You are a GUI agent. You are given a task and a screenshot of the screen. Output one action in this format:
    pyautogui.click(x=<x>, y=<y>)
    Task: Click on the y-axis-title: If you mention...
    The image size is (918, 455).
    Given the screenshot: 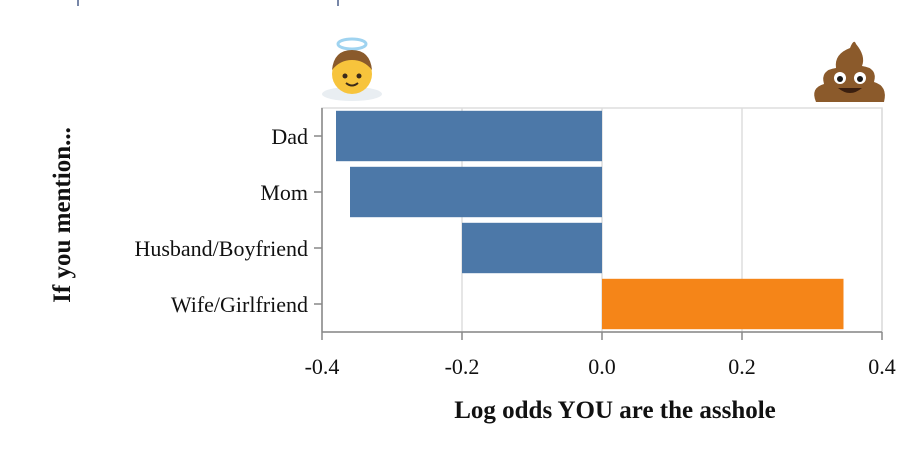 What is the action you would take?
    pyautogui.click(x=62, y=215)
    